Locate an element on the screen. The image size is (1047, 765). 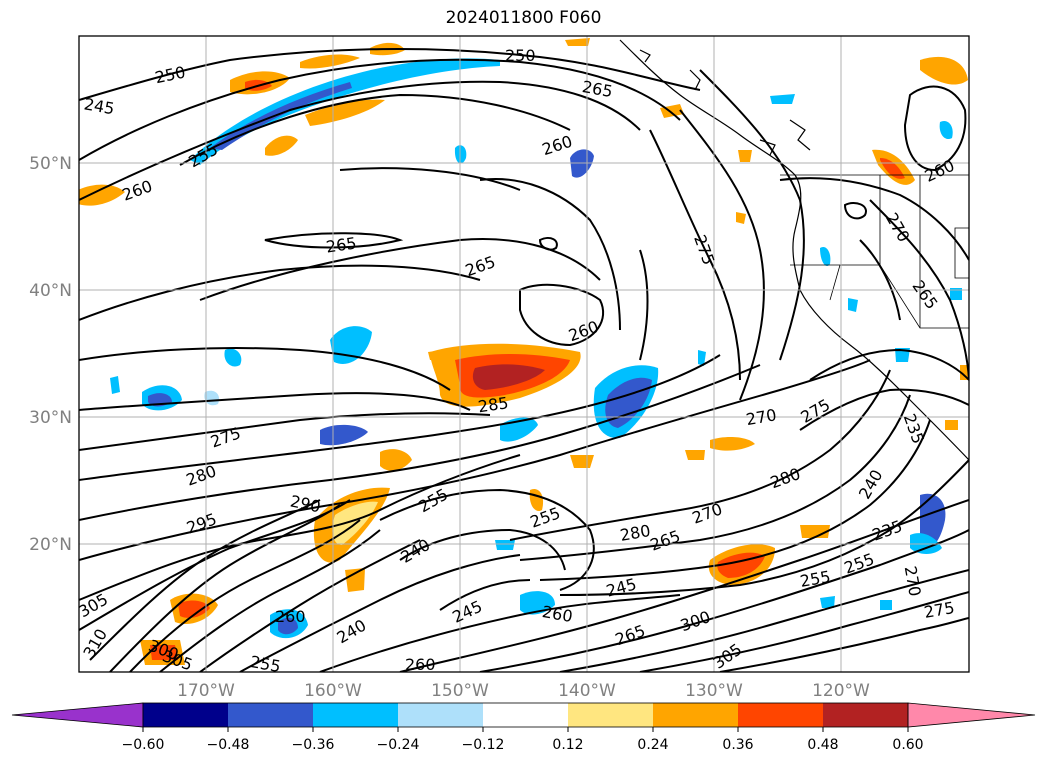
latitude-labels: 50°N 40°N 30°N 20°N is located at coordinates (50, 354).